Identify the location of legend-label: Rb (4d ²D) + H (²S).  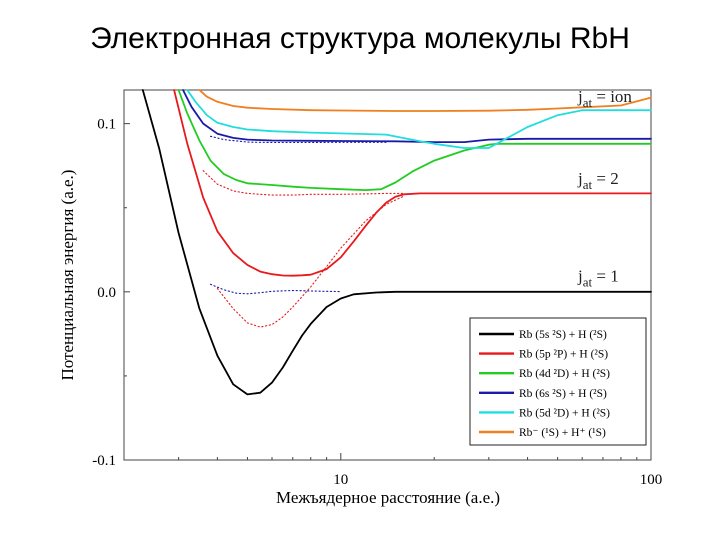
(564, 374).